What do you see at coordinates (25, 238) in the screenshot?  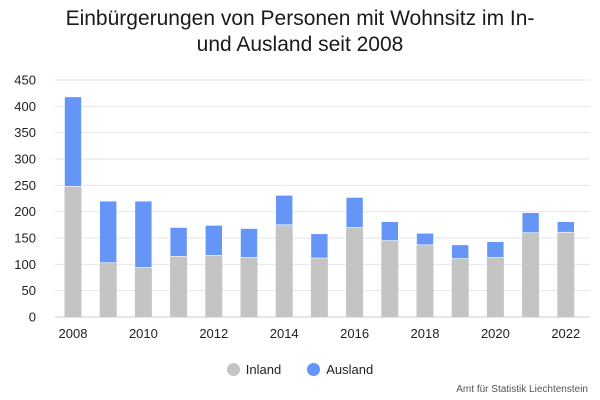 I see `y-tick-label: 150` at bounding box center [25, 238].